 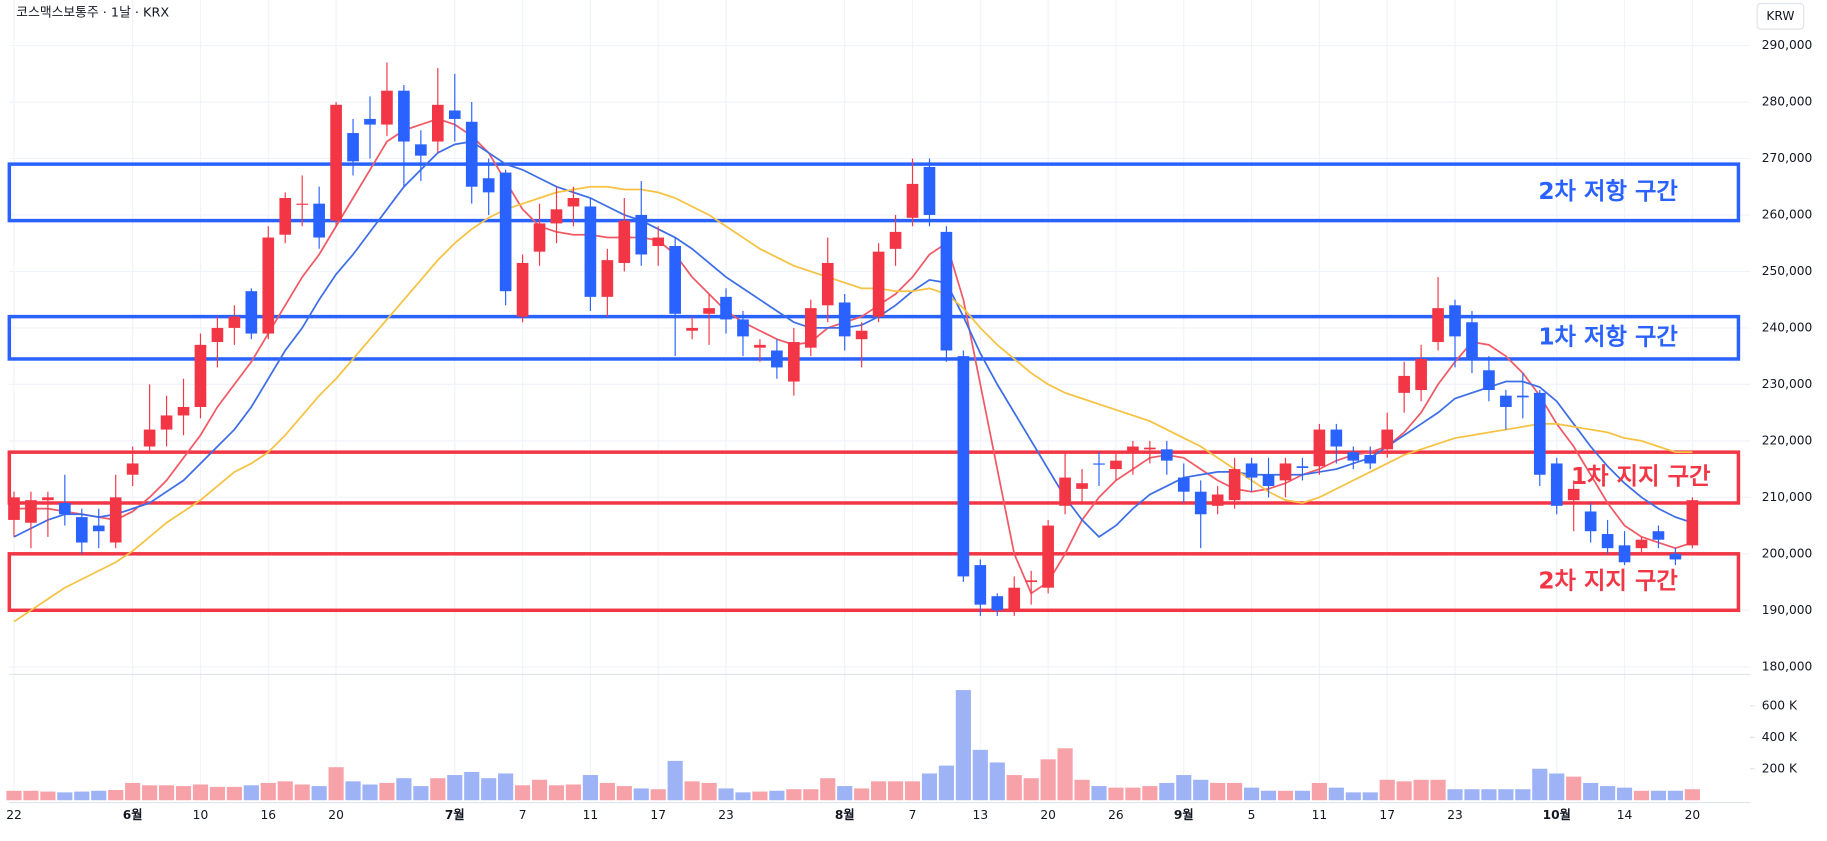 I want to click on x-tick-label: 13, so click(x=981, y=815).